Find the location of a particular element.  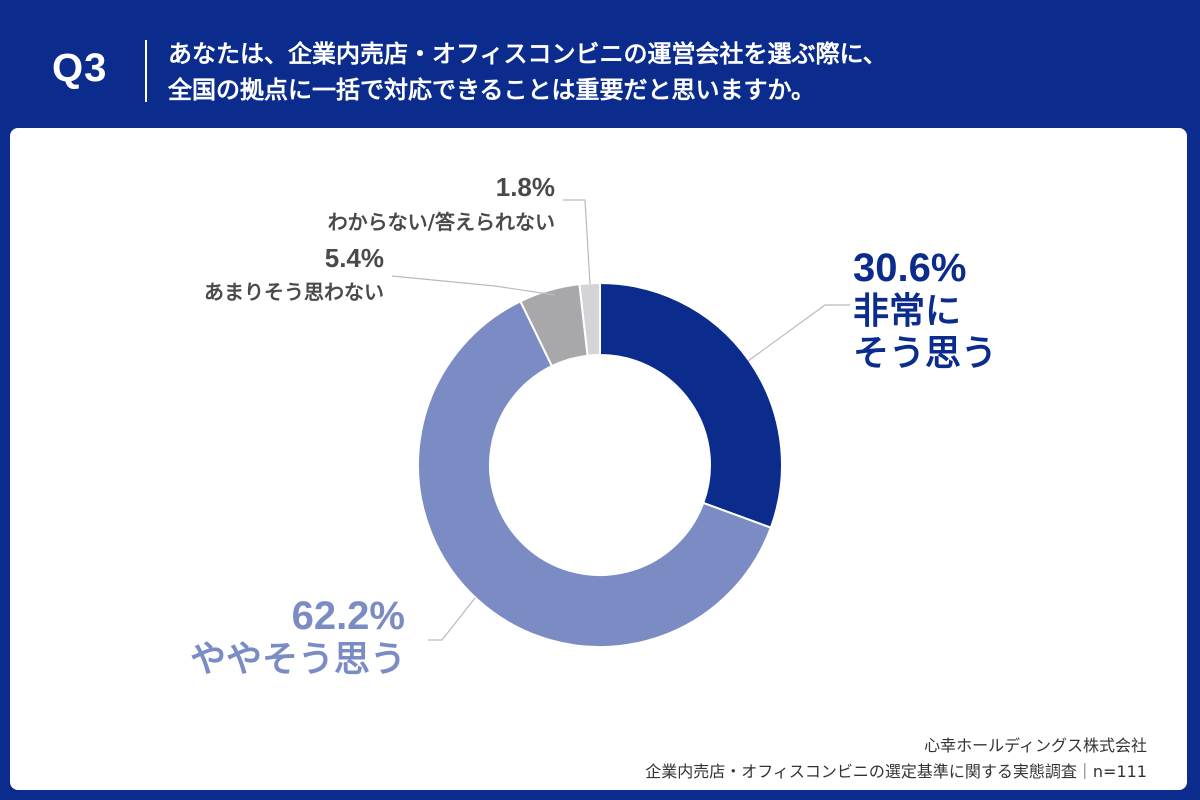

label-not-much-text: あまりそう思わない is located at coordinates (277, 290).